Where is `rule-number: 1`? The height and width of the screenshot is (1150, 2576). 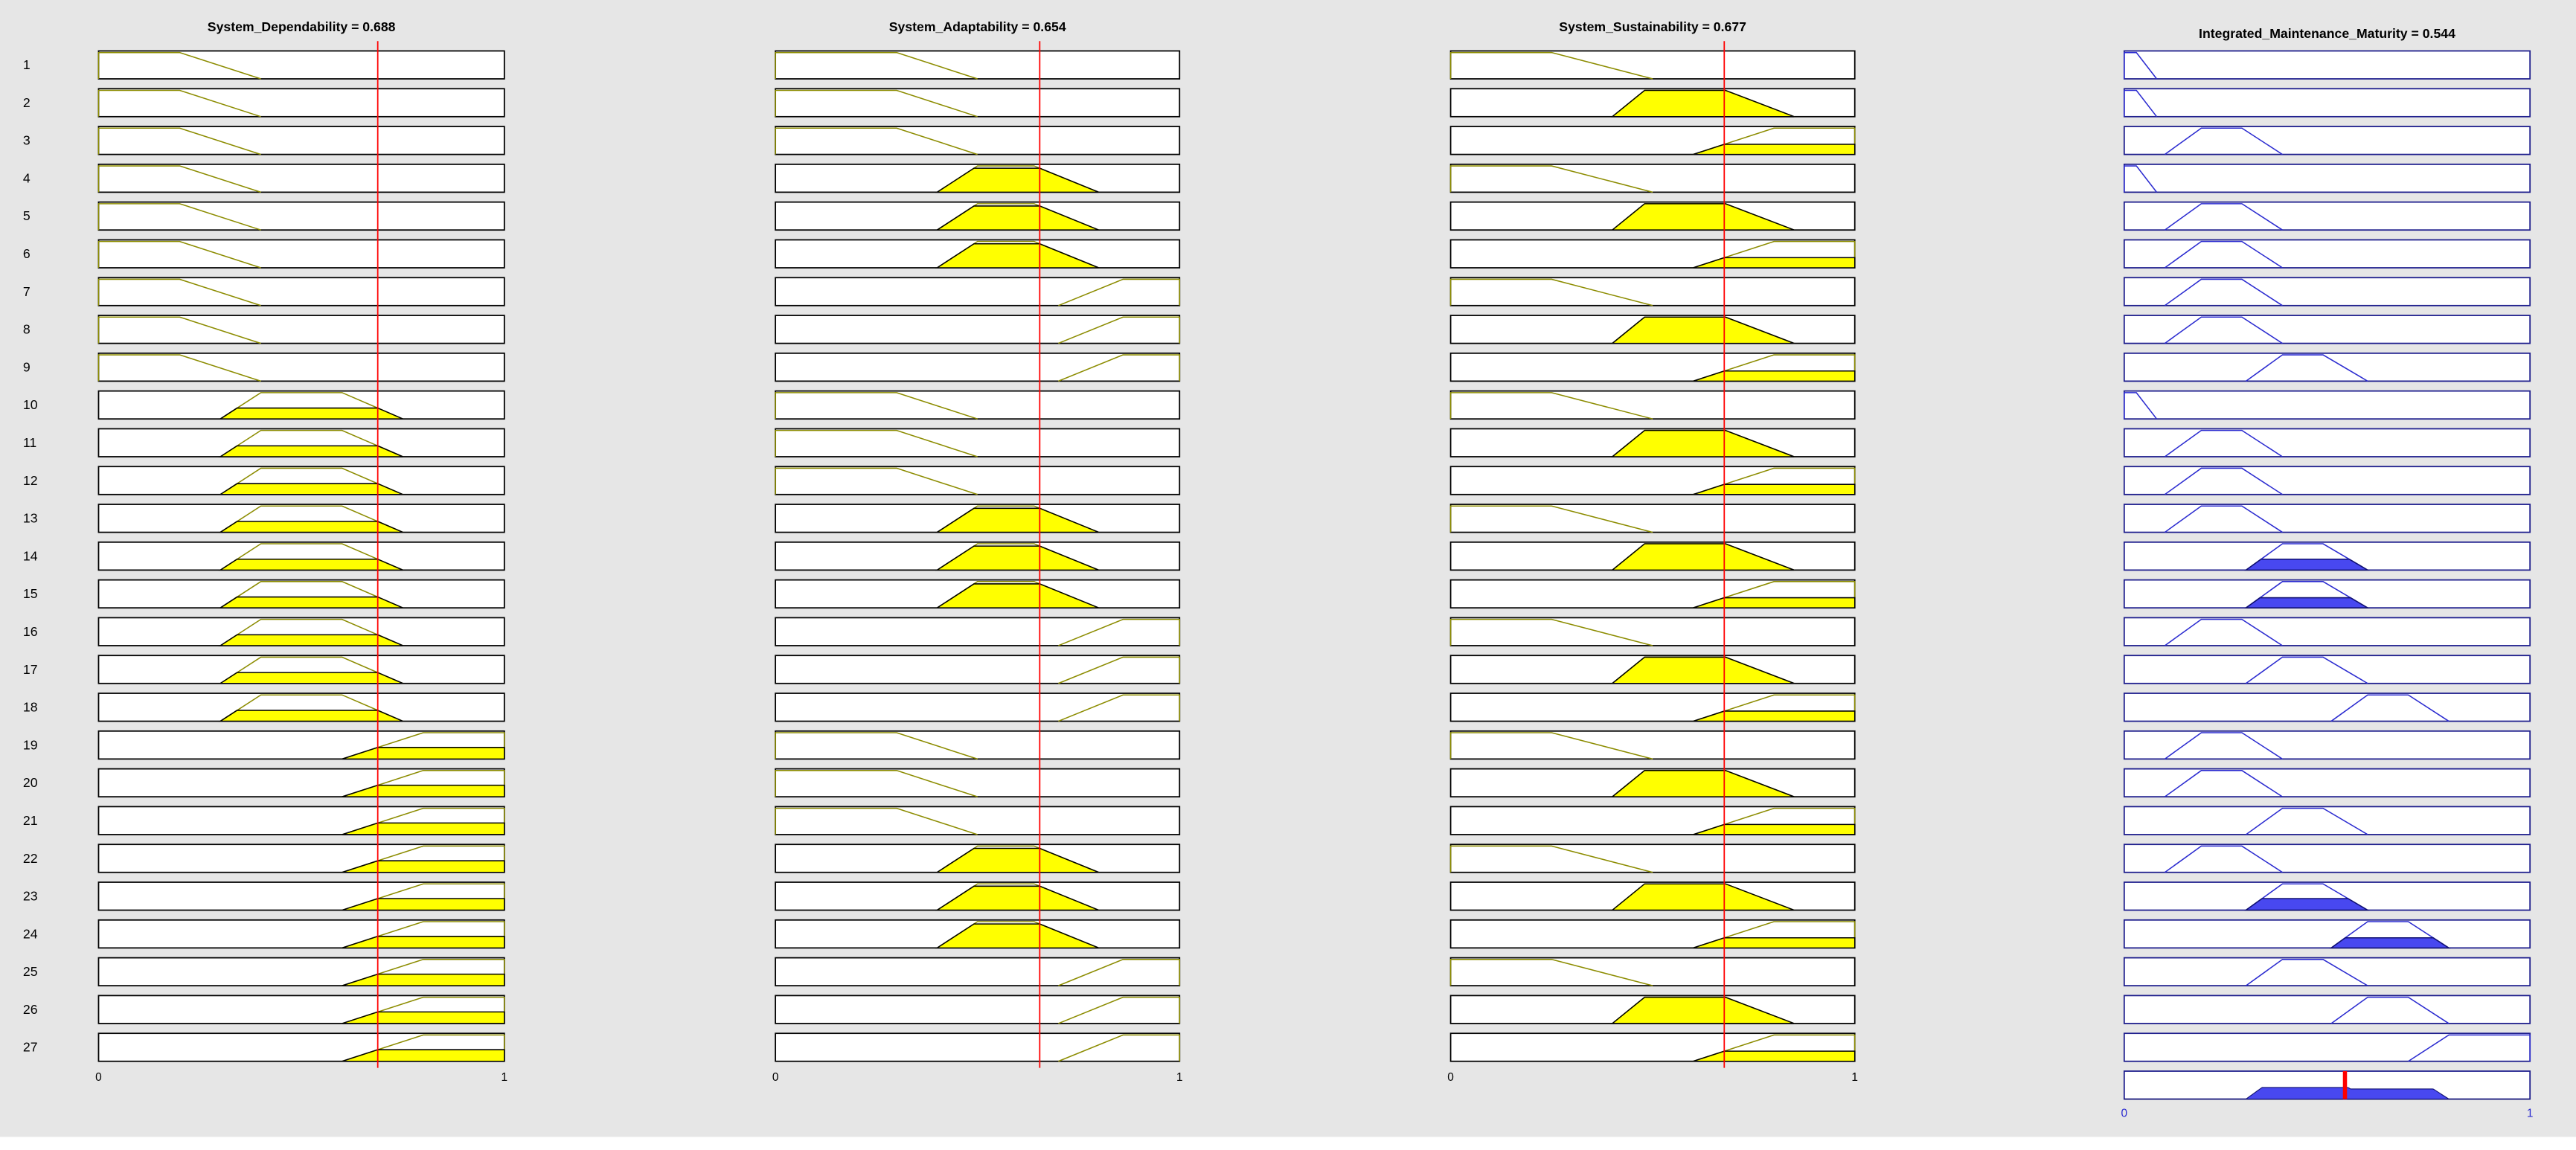
rule-number: 1 is located at coordinates (27, 64).